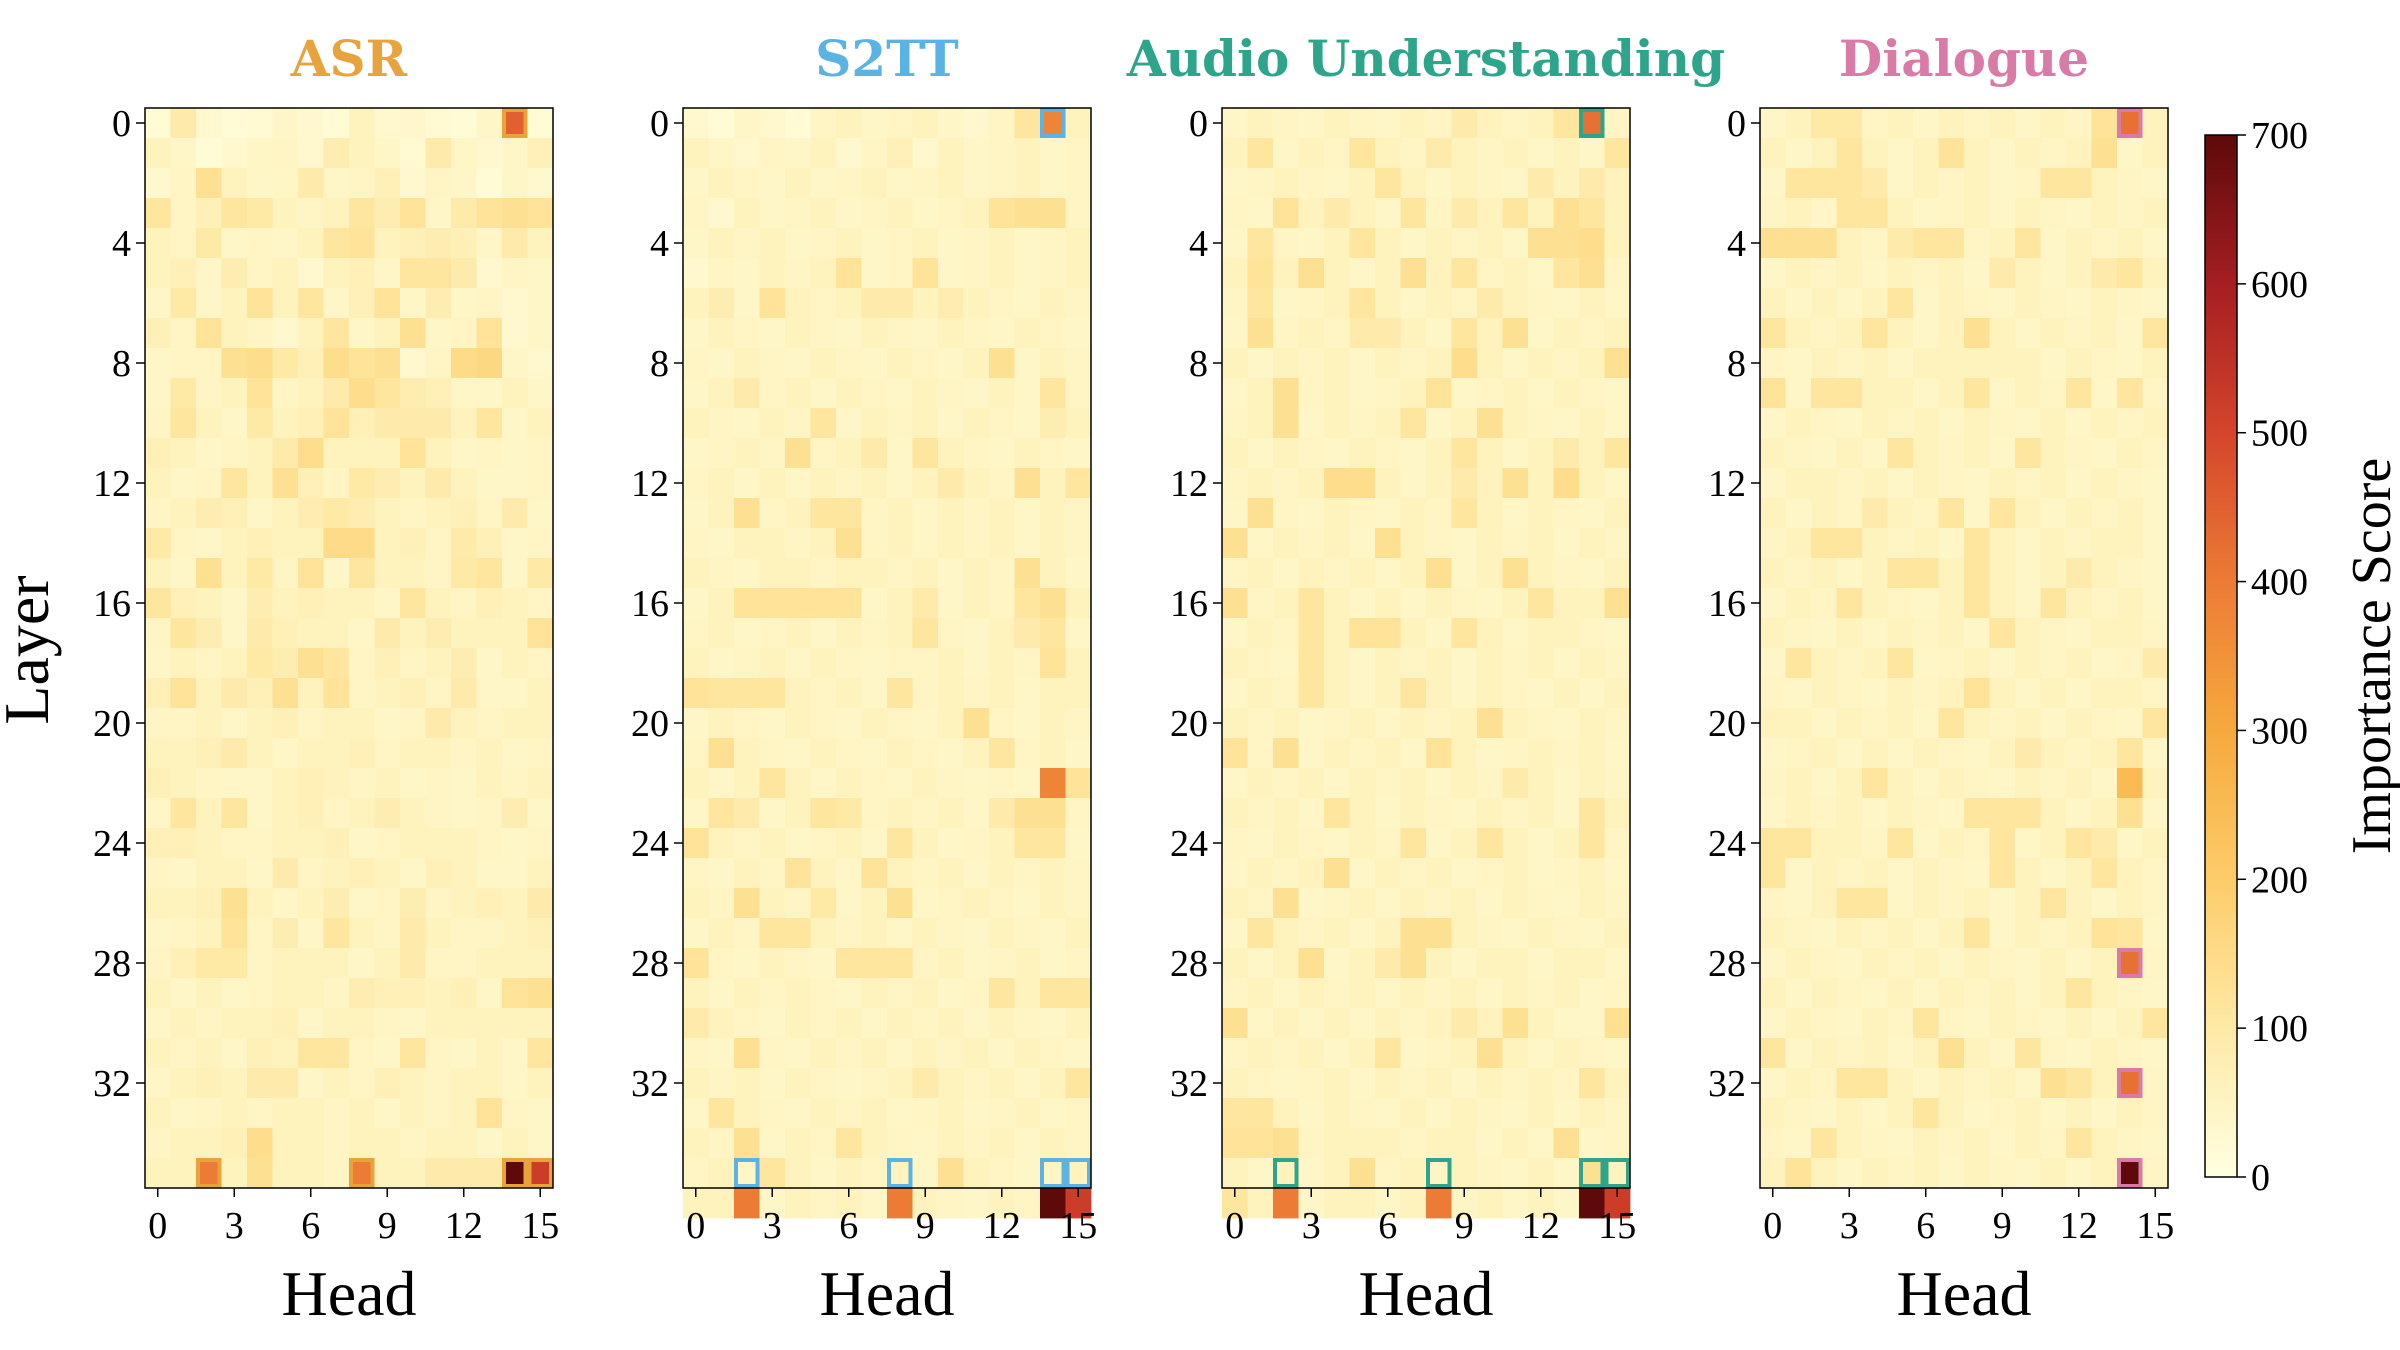 The image size is (2400, 1350). What do you see at coordinates (2279, 434) in the screenshot?
I see `colorbar-tick-label: 500` at bounding box center [2279, 434].